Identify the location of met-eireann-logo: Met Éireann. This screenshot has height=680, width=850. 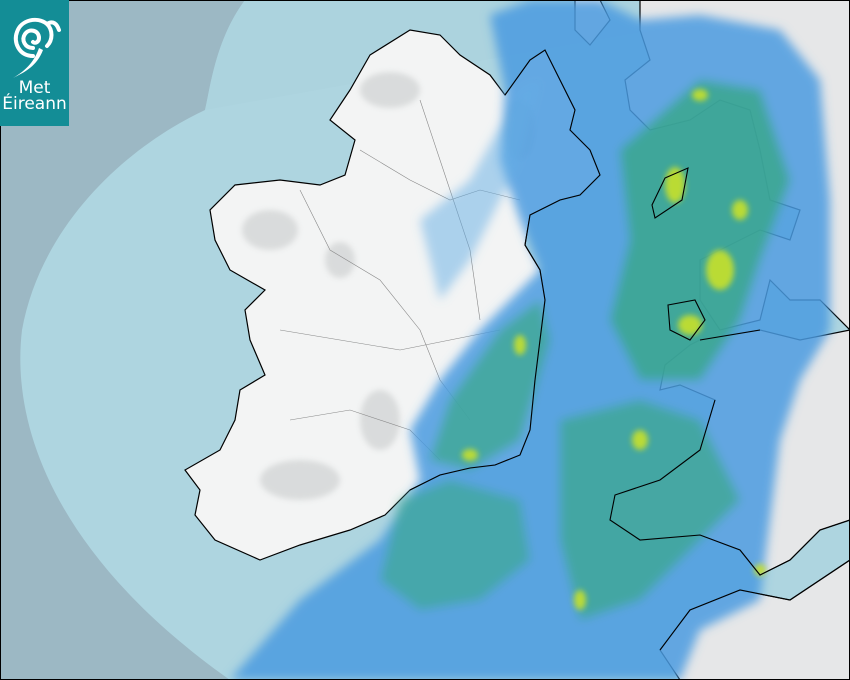
(34, 63).